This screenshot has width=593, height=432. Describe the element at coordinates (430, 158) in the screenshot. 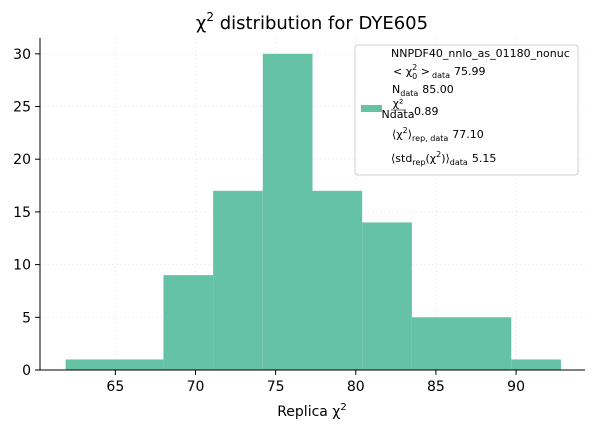

I see `legend-std-mid: (χ` at that location.